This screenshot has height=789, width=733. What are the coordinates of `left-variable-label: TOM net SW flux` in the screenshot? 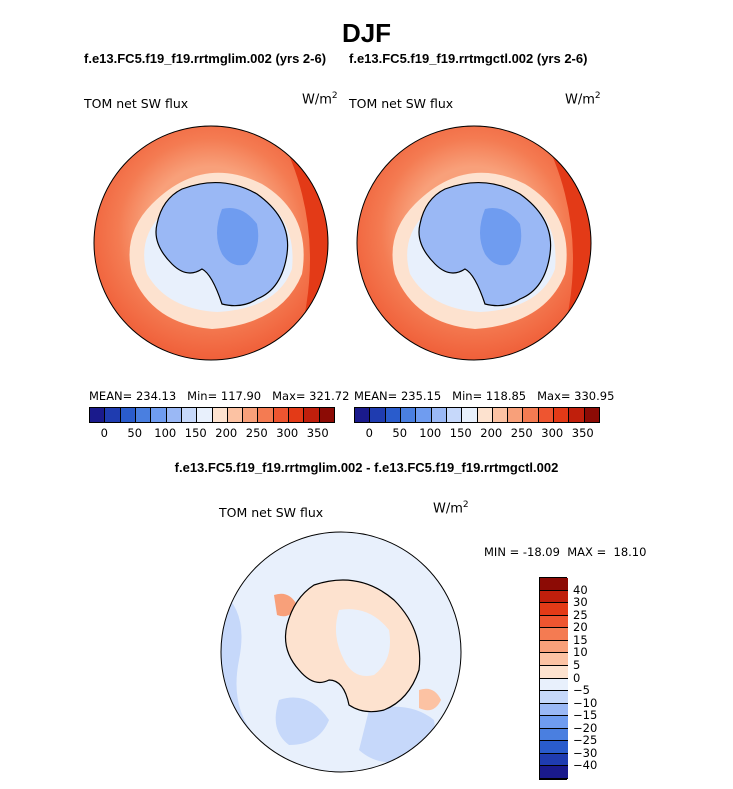 It's located at (136, 103).